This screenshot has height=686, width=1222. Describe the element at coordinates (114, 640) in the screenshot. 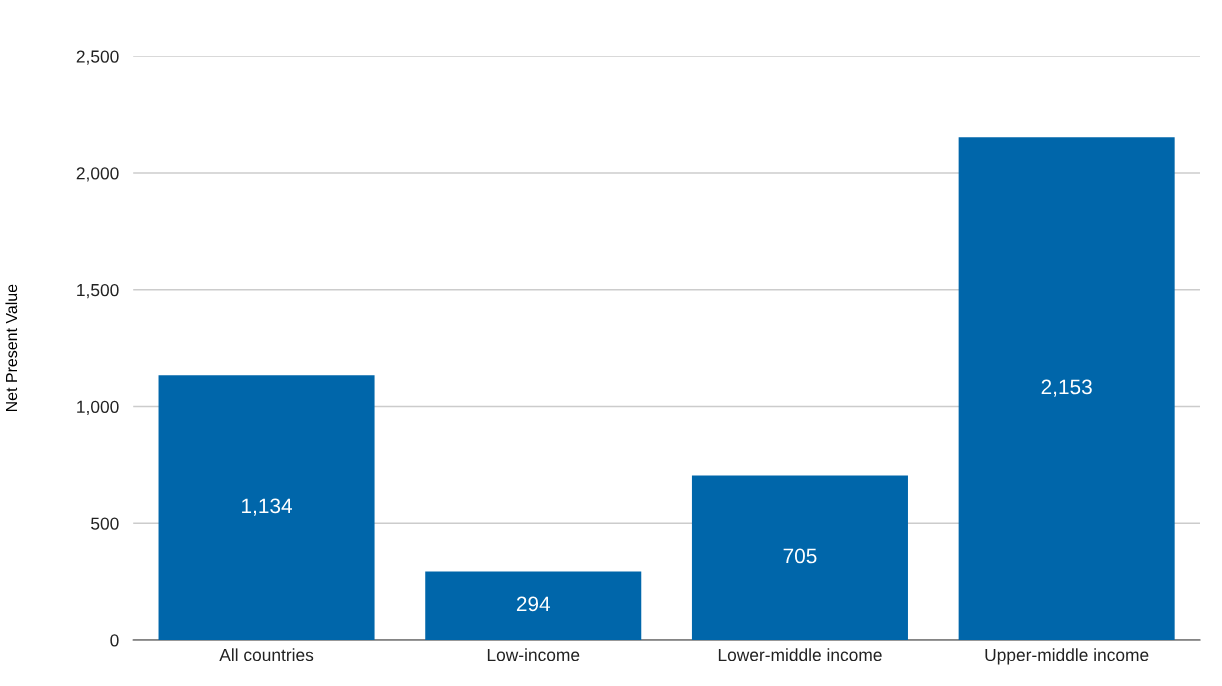

I see `y-tick-label: 0` at that location.